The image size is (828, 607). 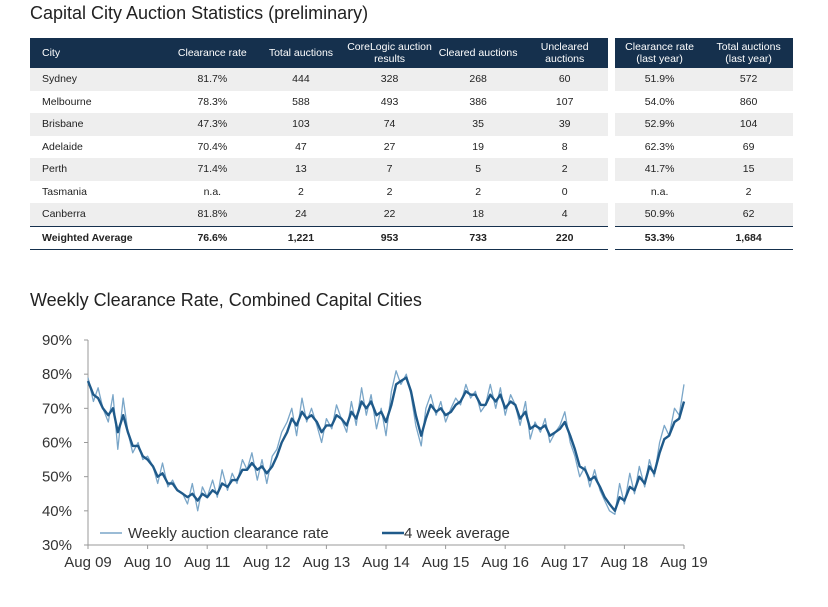 I want to click on table-row: Melbourne 78.3% 588 493 386 107, so click(x=319, y=101).